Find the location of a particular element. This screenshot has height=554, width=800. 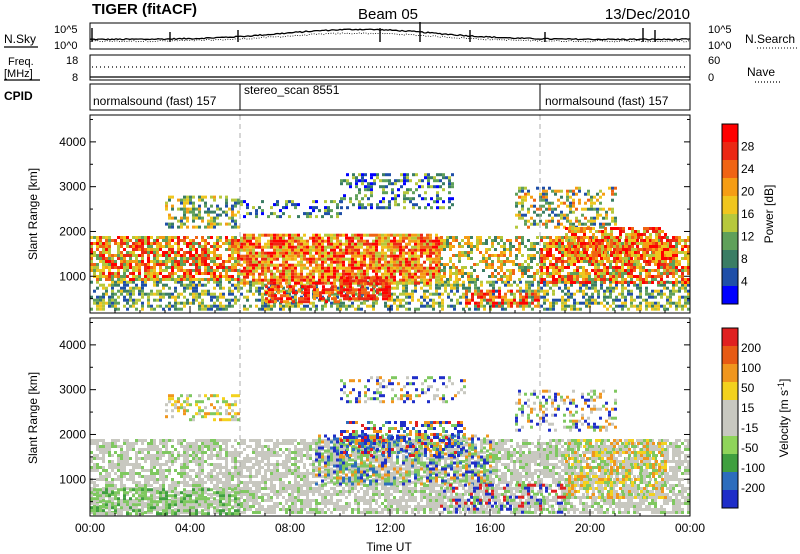

colorbar-segment is located at coordinates (730, 277).